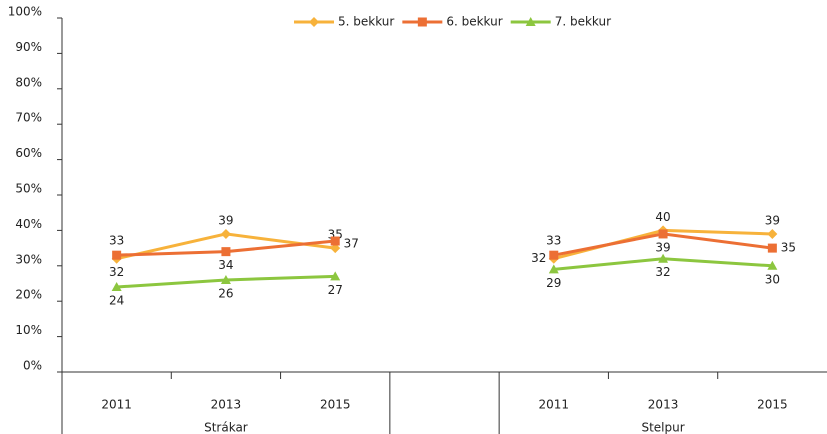 The image size is (827, 434). What do you see at coordinates (444, 273) in the screenshot?
I see `series-line` at bounding box center [444, 273].